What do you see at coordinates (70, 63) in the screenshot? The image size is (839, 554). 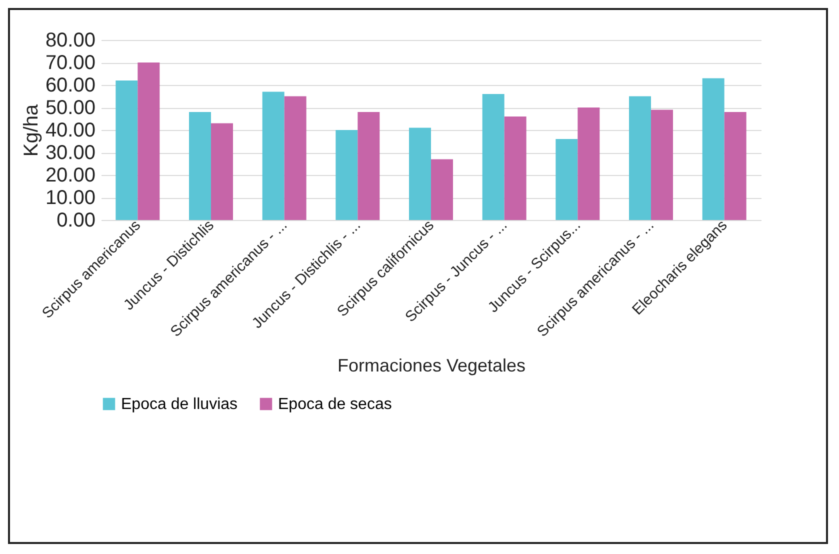 I see `y-tick-label: 70.00` at bounding box center [70, 63].